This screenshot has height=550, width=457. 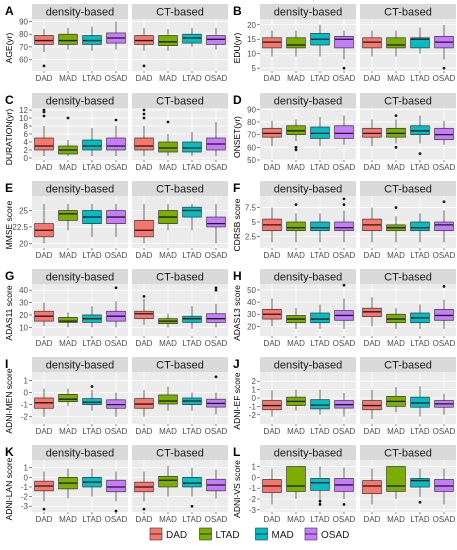 I want to click on facet-label: density-based, so click(x=80, y=454).